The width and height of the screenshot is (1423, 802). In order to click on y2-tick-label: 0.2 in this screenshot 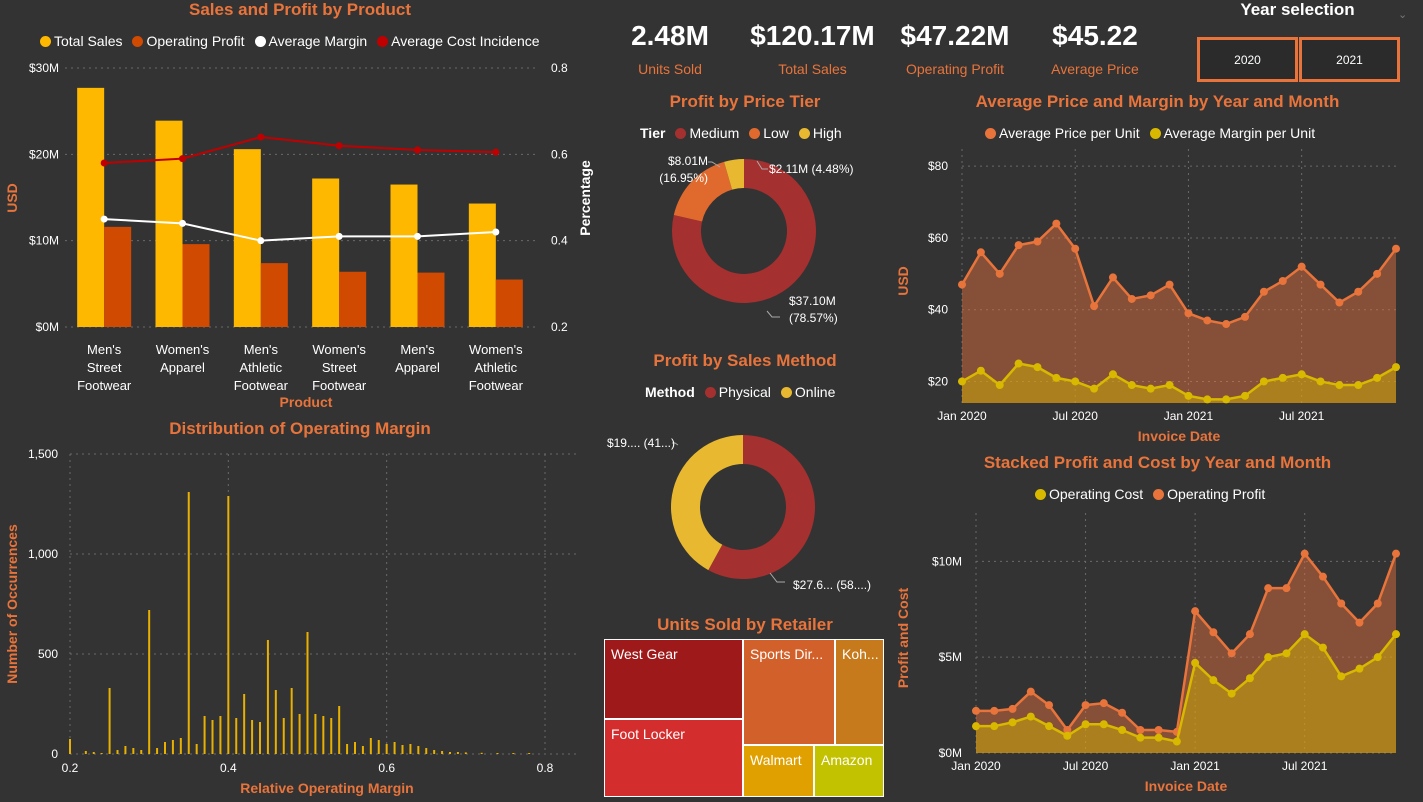, I will do `click(559, 327)`.